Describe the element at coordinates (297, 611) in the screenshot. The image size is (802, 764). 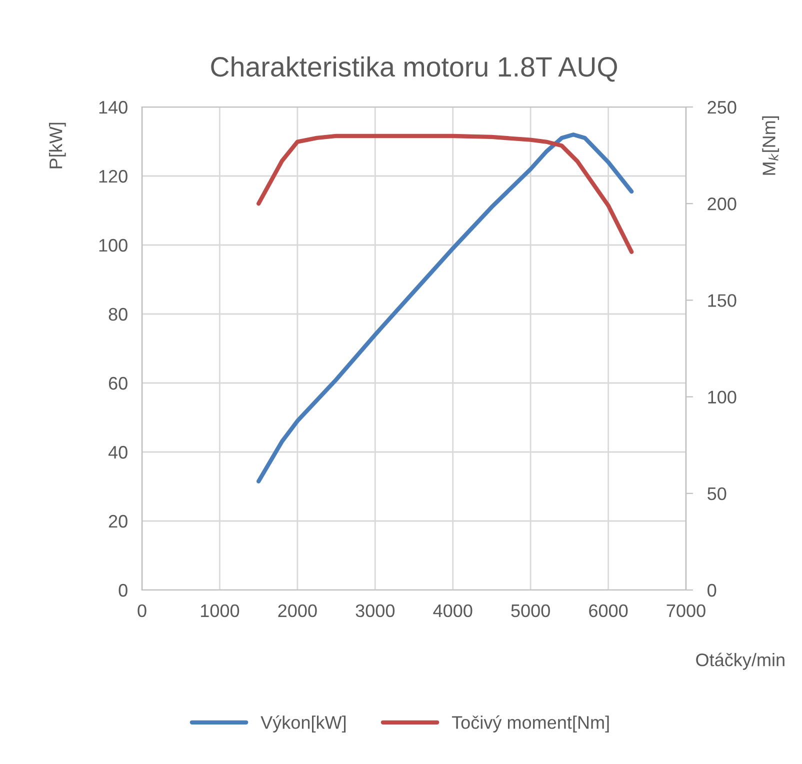
I see `x-tick-label: 2000` at that location.